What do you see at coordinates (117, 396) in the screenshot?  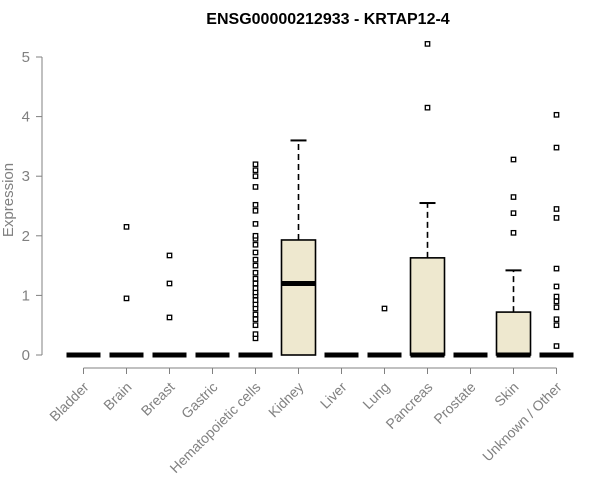 I see `x-tick-label: Brain` at bounding box center [117, 396].